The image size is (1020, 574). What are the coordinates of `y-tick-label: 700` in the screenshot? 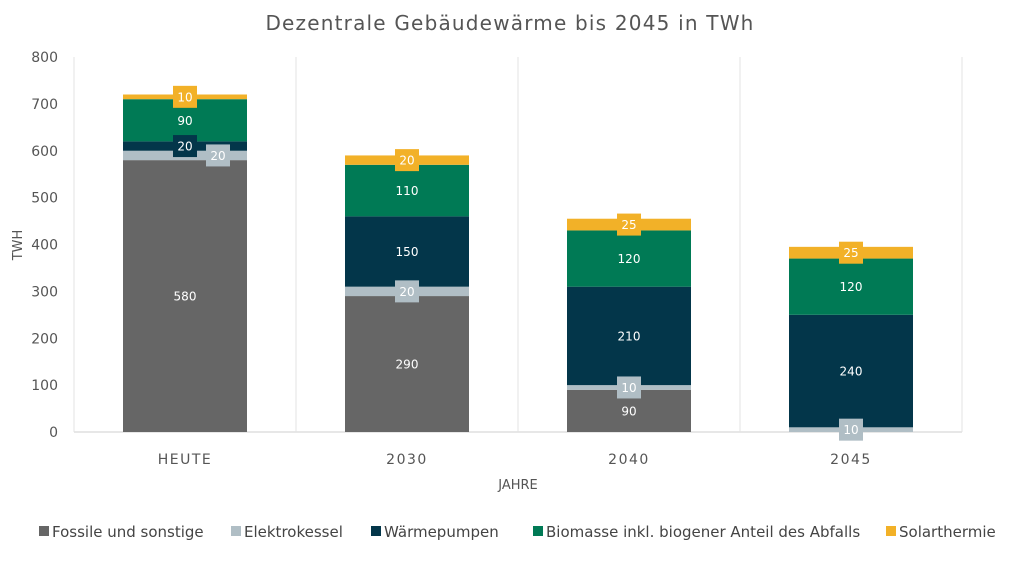 It's located at (44, 105).